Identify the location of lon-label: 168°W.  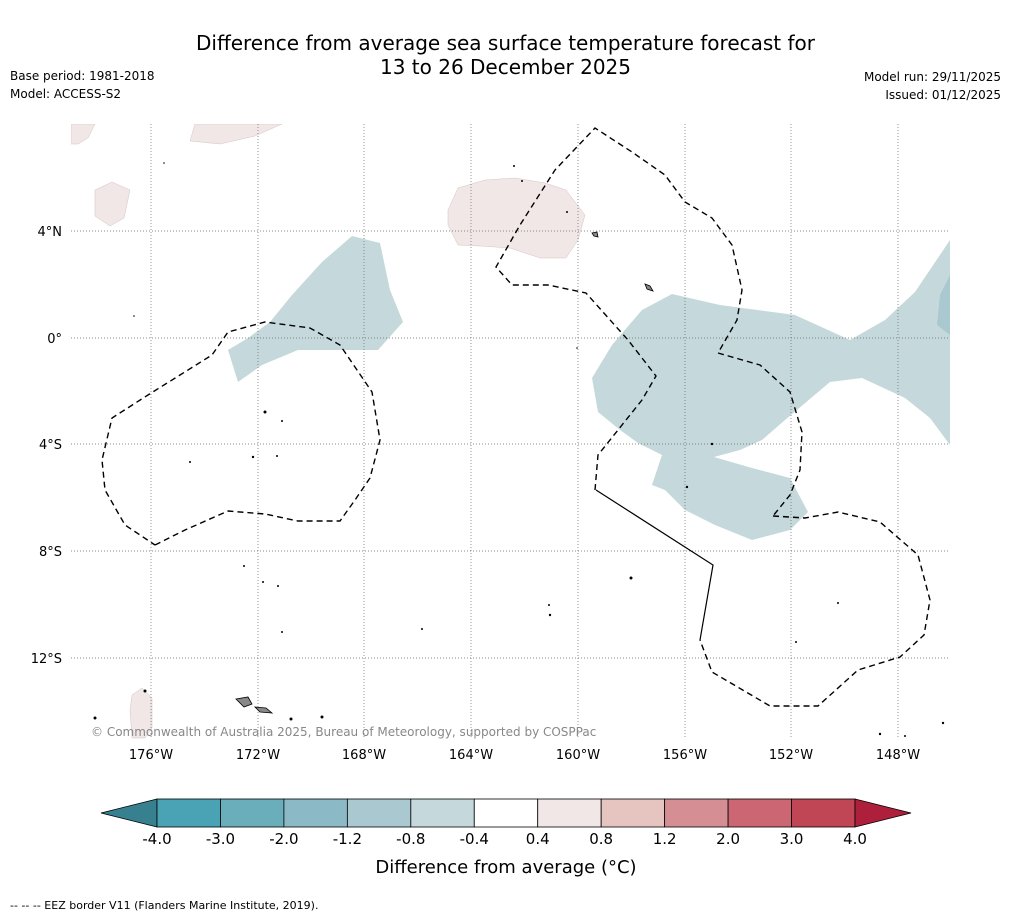
(364, 755).